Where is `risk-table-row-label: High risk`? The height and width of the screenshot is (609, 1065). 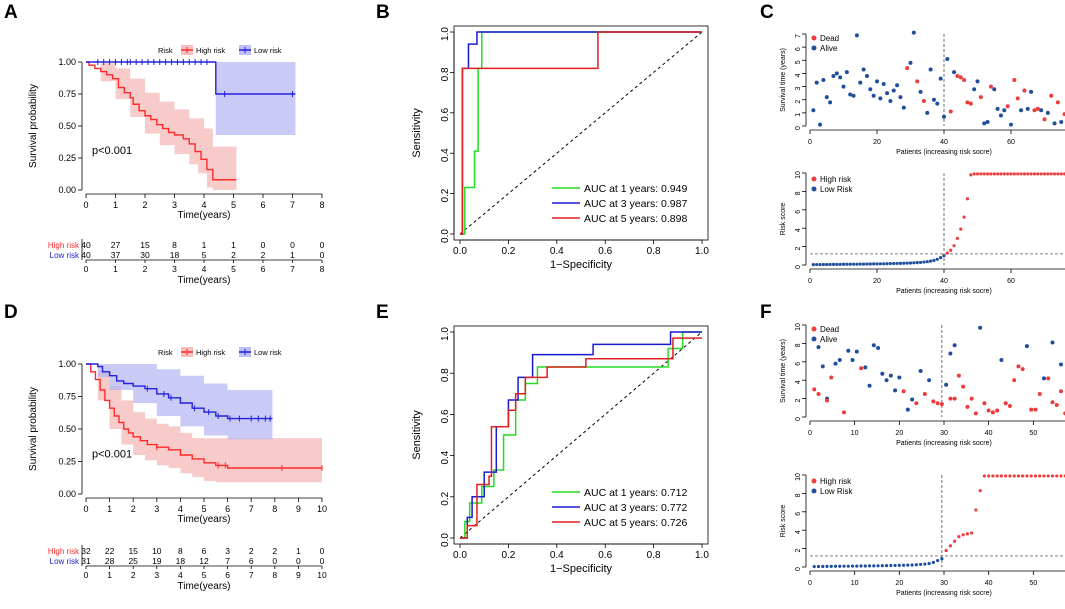
risk-table-row-label: High risk is located at coordinates (64, 245).